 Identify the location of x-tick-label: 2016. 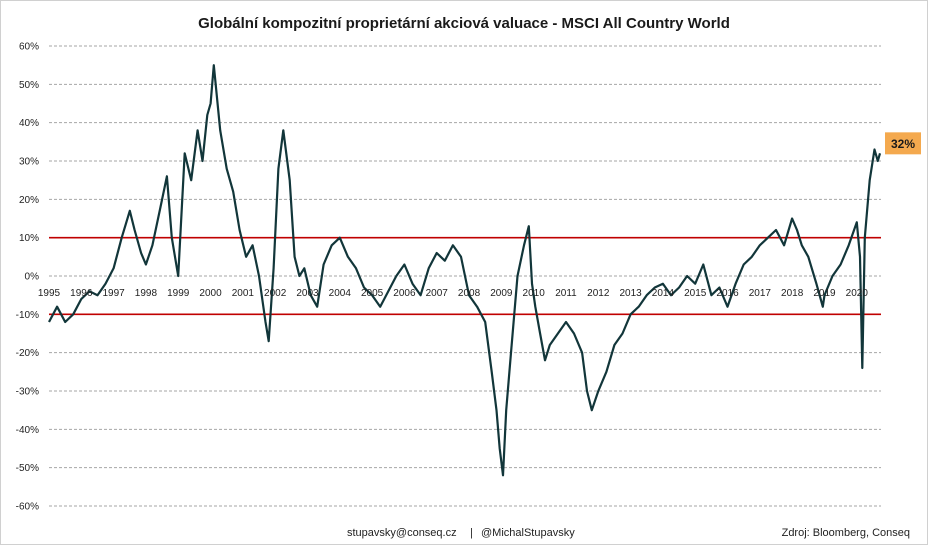
(727, 293).